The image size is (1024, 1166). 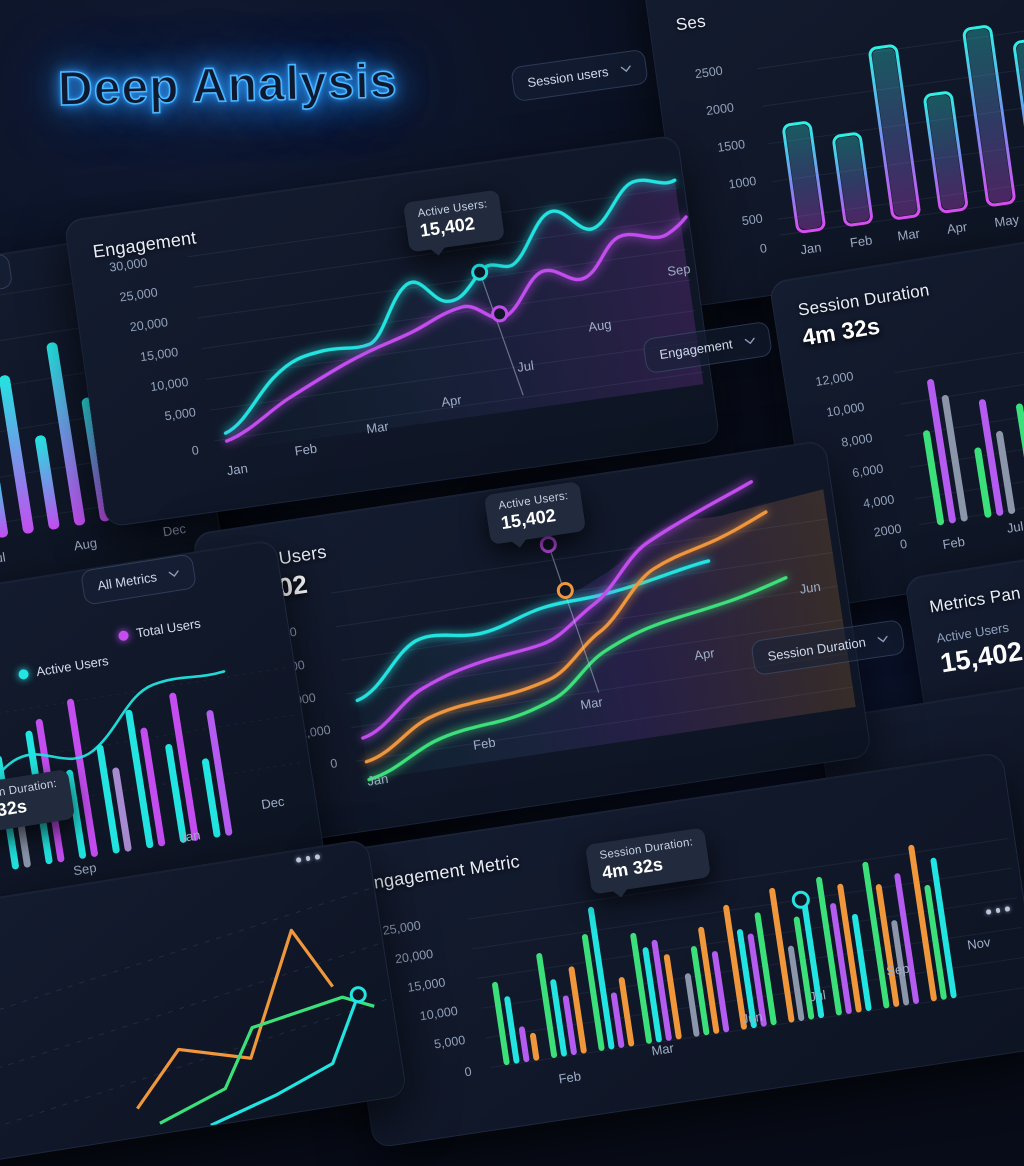 What do you see at coordinates (23, 673) in the screenshot?
I see `legend-active-users-dot` at bounding box center [23, 673].